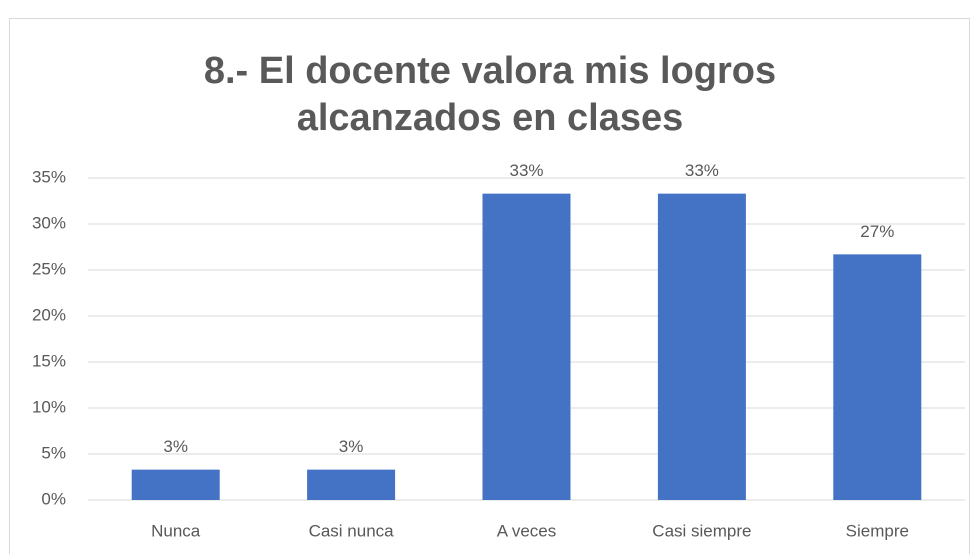 The height and width of the screenshot is (554, 975). Describe the element at coordinates (527, 530) in the screenshot. I see `x-tick-label: A veces` at that location.